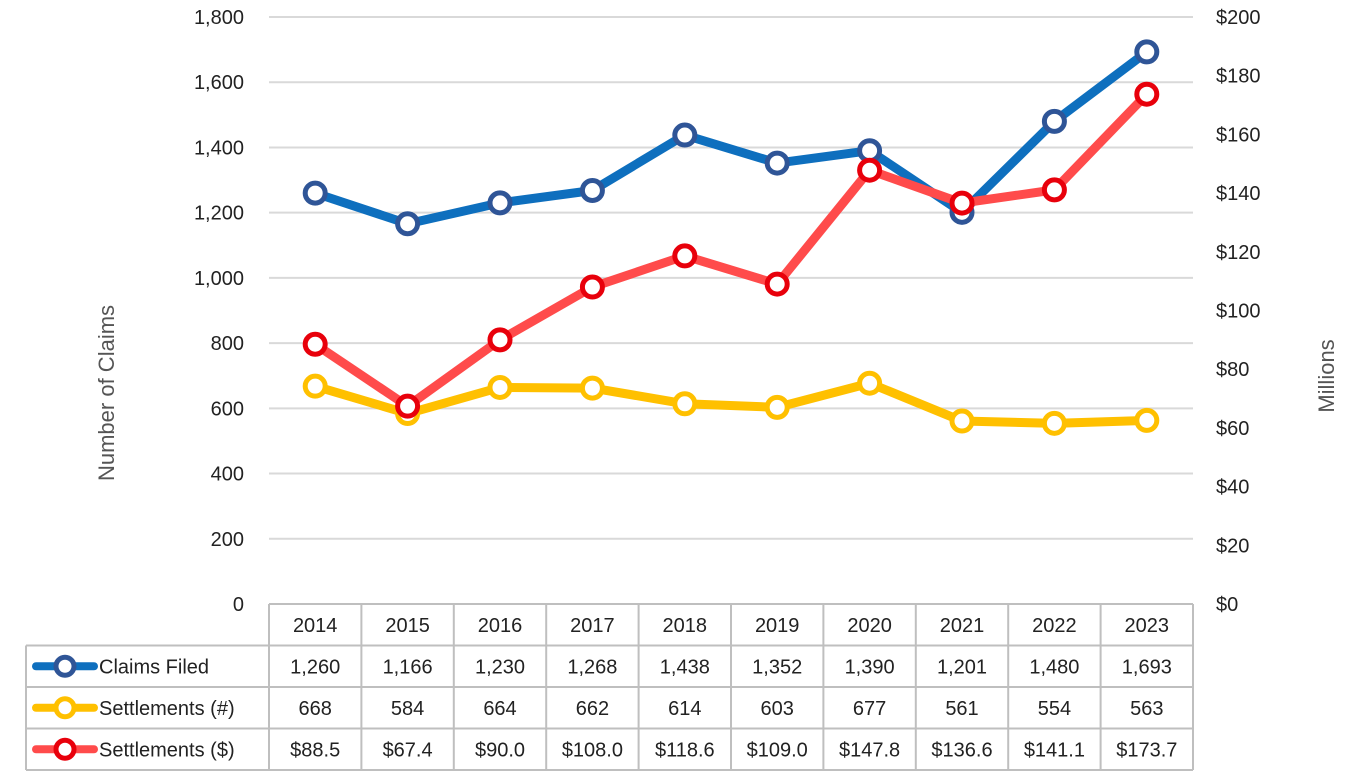  I want to click on x-axis-category-label: 2018, so click(685, 626).